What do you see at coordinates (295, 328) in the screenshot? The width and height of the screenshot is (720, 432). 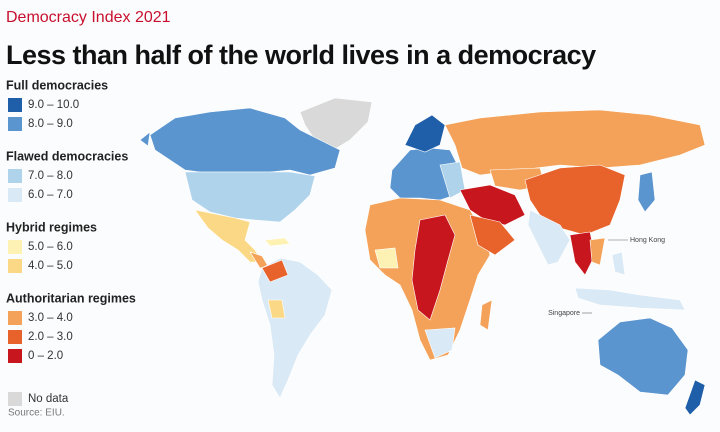 I see `south-america` at bounding box center [295, 328].